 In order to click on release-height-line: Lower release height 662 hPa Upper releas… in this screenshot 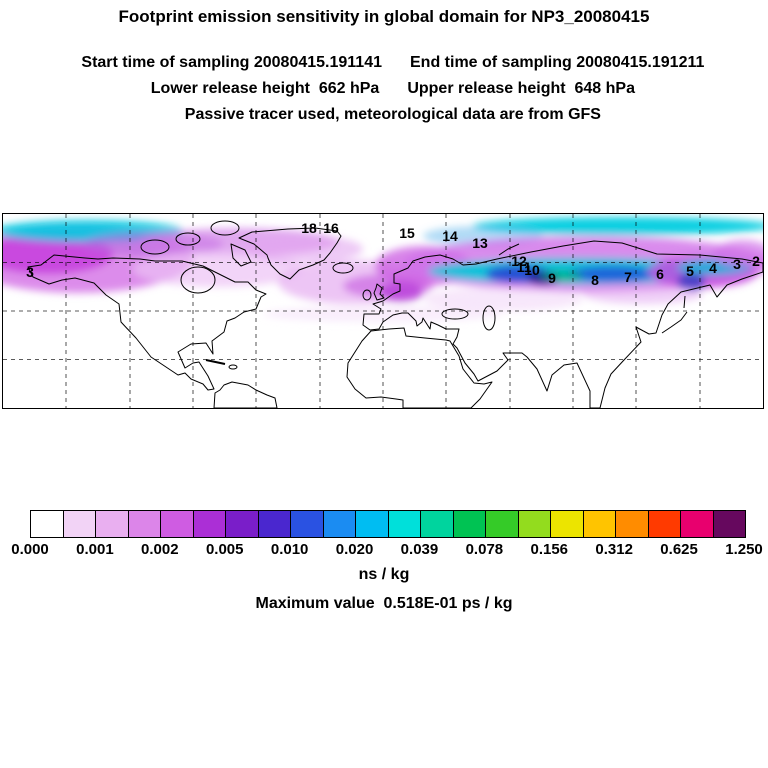, I will do `click(384, 89)`.